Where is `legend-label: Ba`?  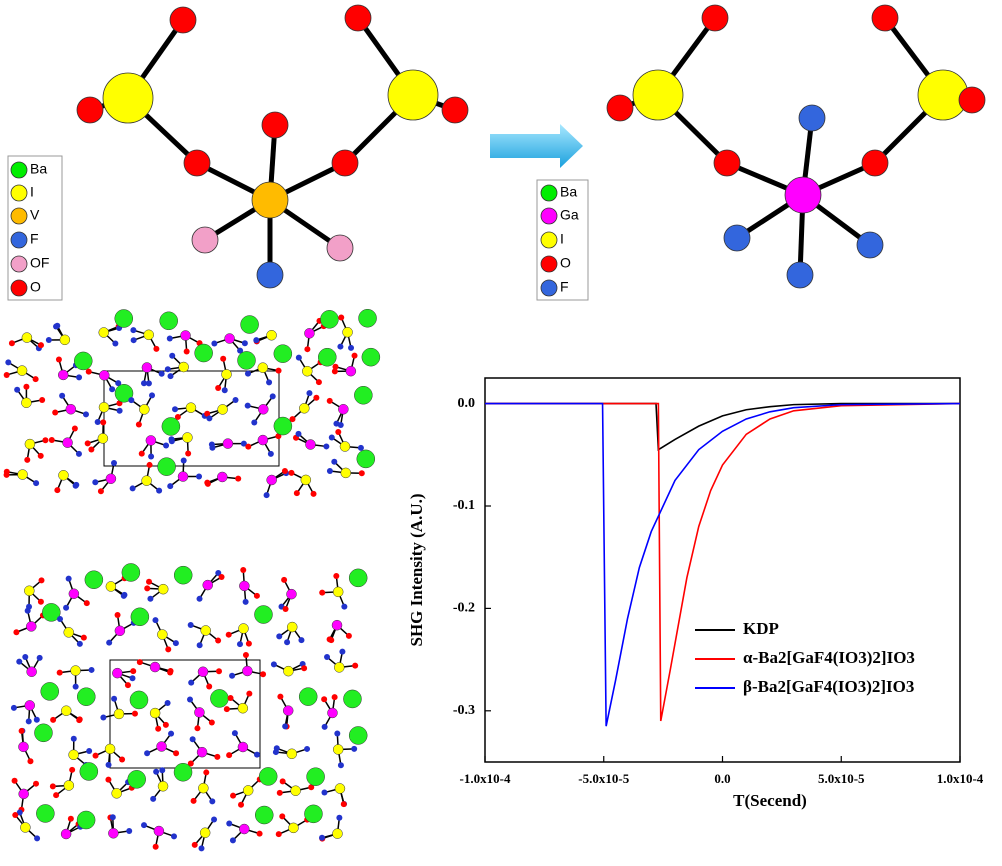
legend-label: Ba is located at coordinates (38, 169).